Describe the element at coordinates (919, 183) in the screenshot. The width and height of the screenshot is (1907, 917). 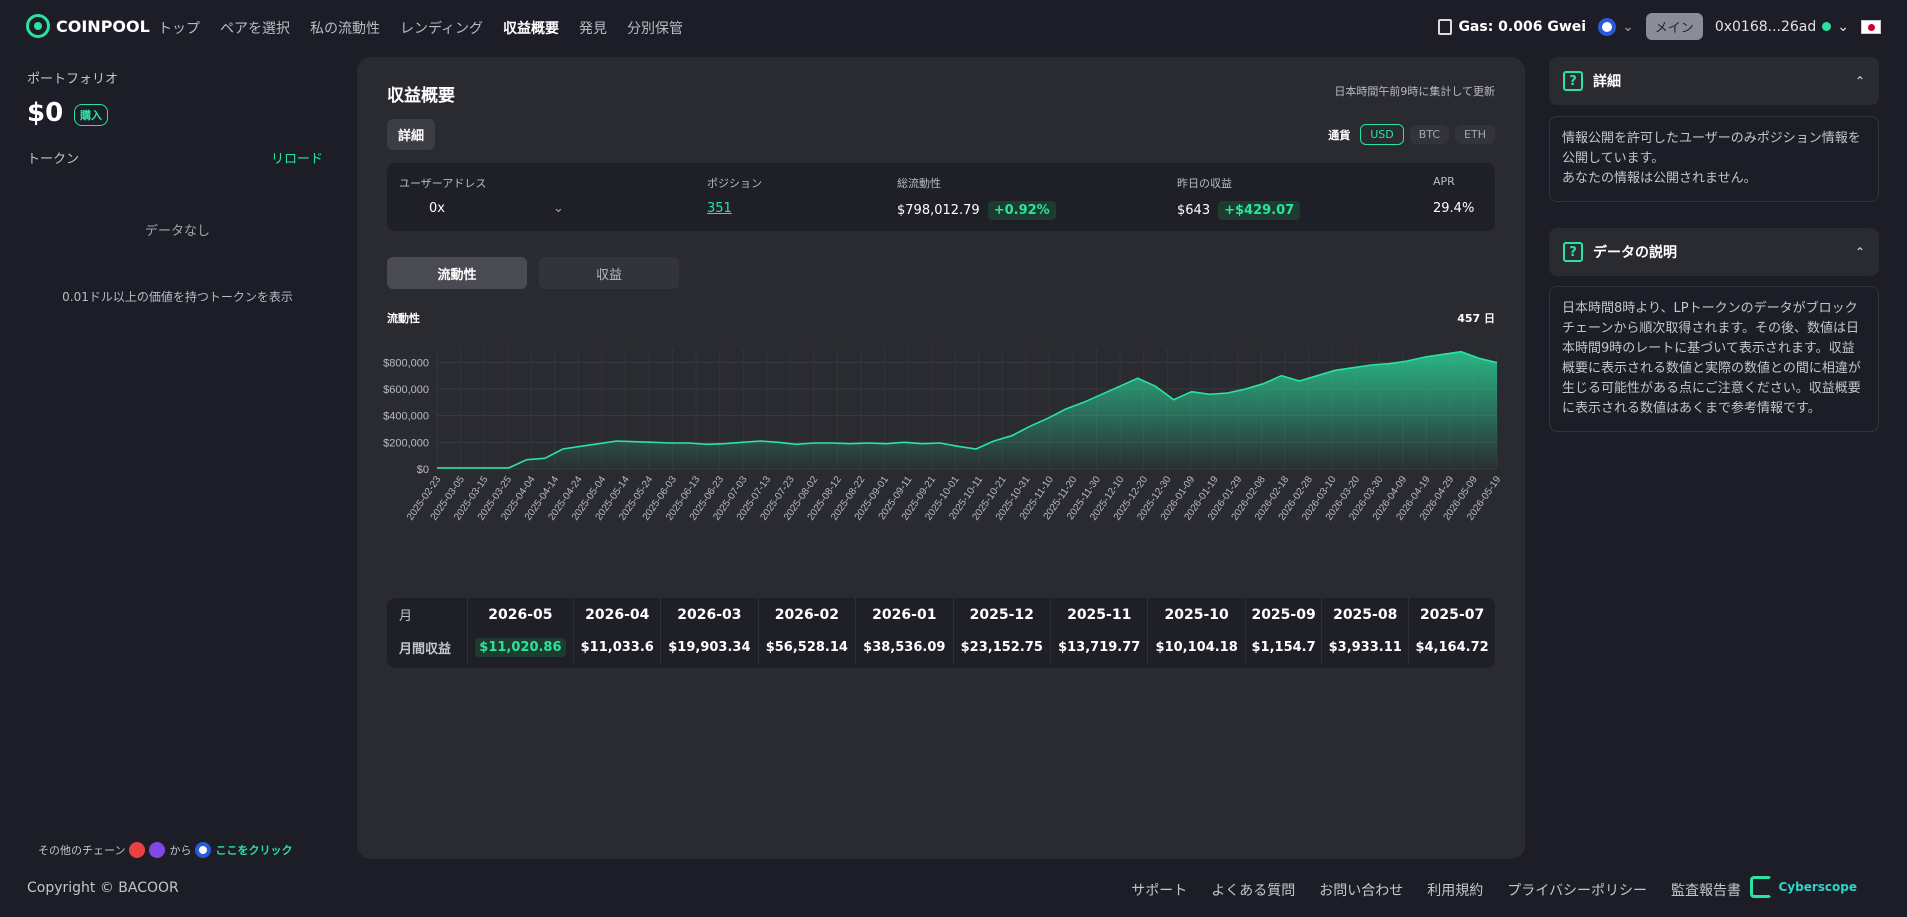
I see `total-liquidity-label: 総流動性` at that location.